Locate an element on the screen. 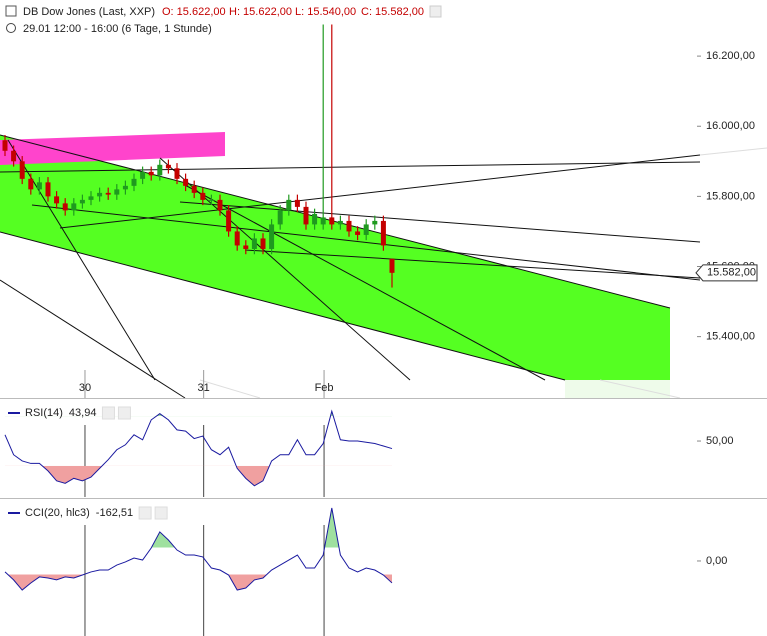 The height and width of the screenshot is (636, 767). y-tick-label: 16.200,00 is located at coordinates (730, 56).